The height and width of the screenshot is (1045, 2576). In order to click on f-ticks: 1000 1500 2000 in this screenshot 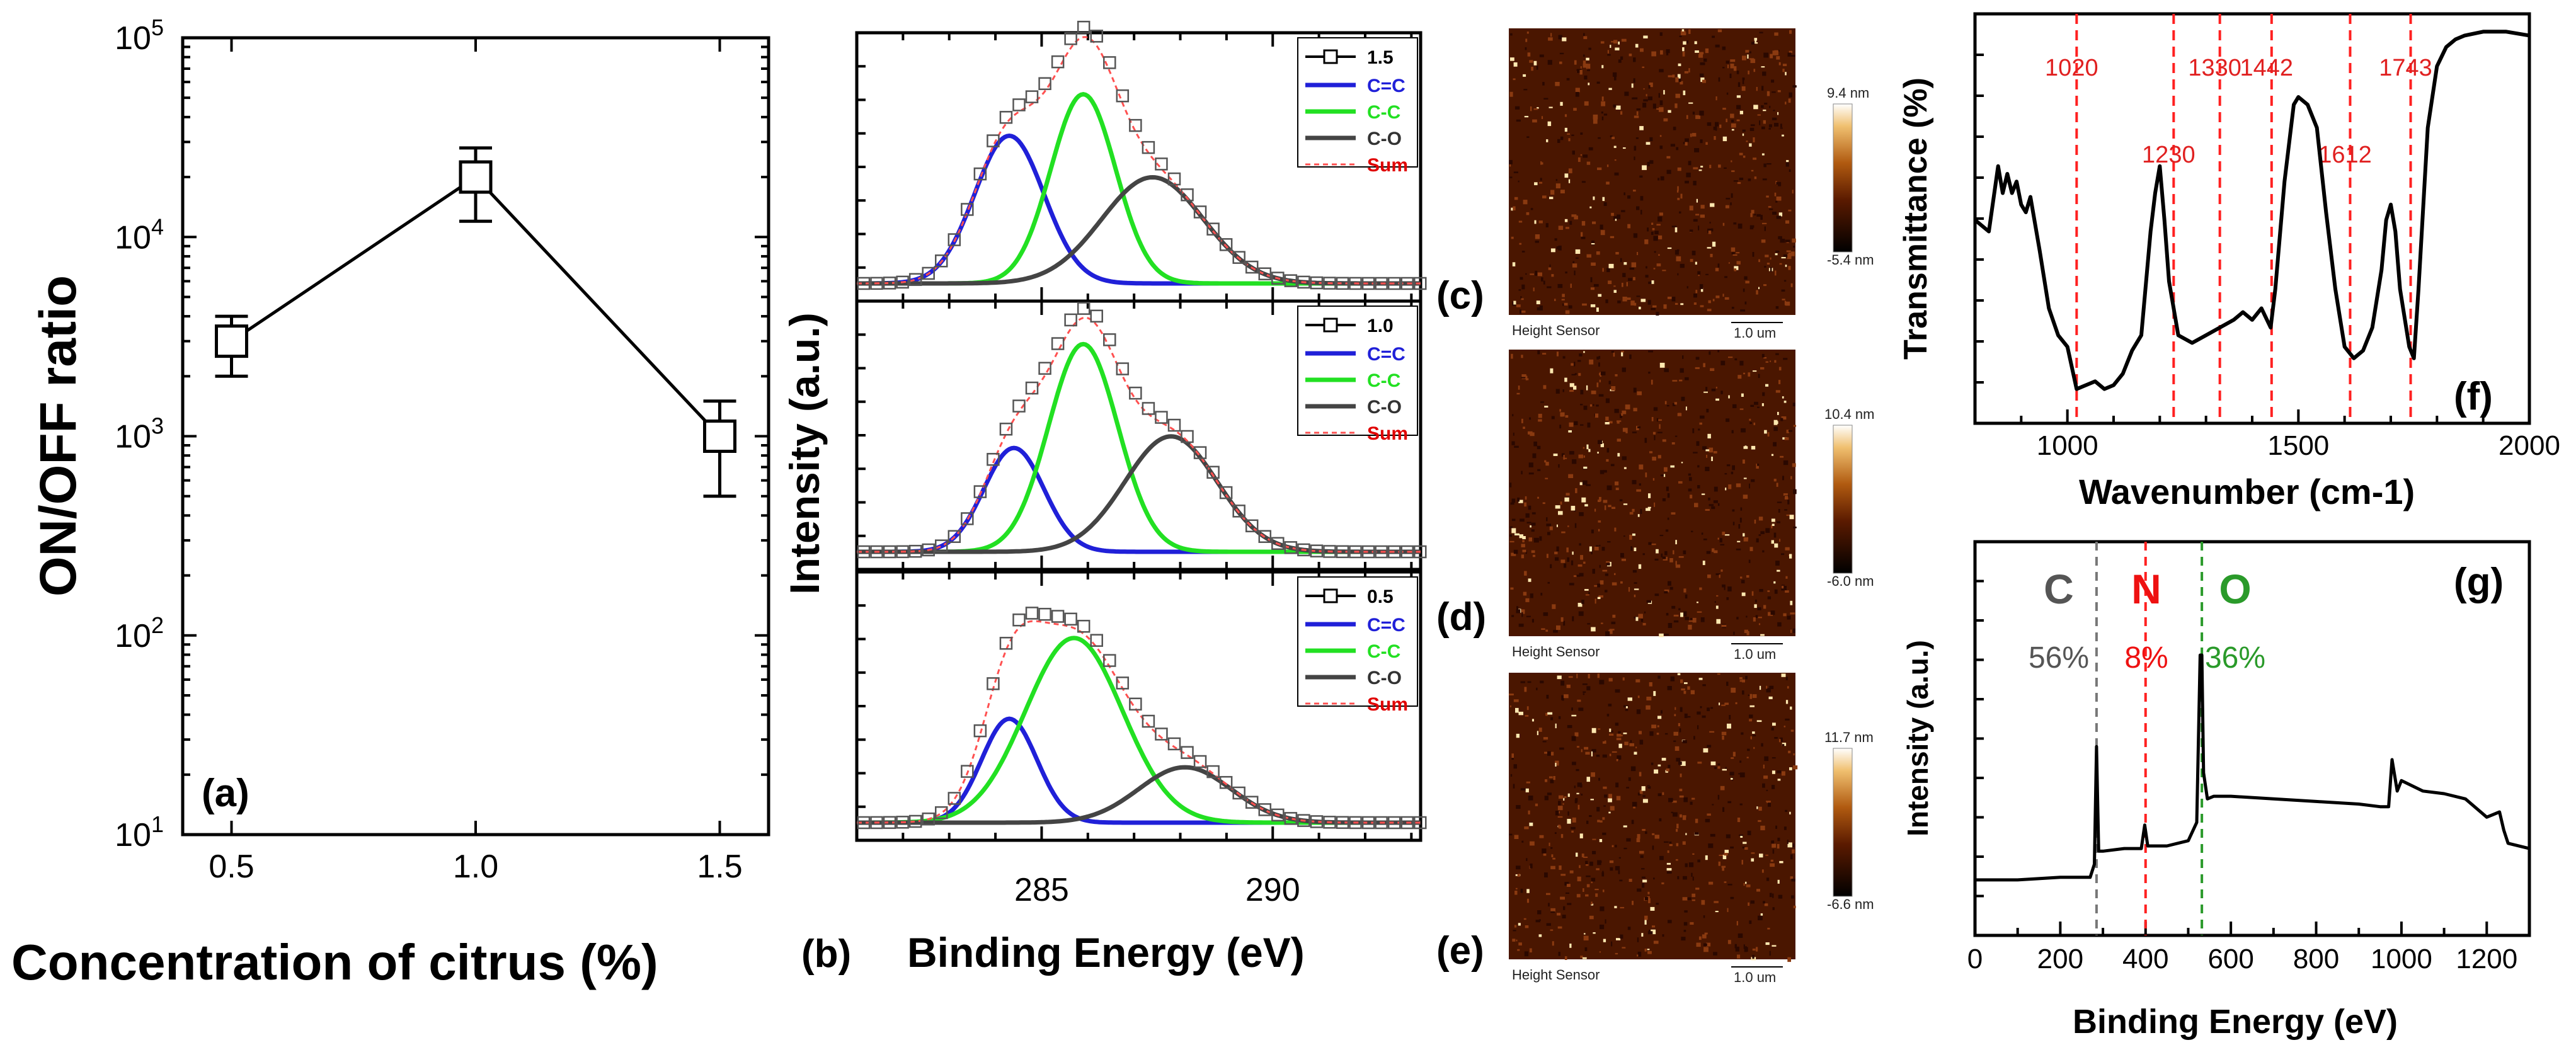, I will do `click(2267, 257)`.